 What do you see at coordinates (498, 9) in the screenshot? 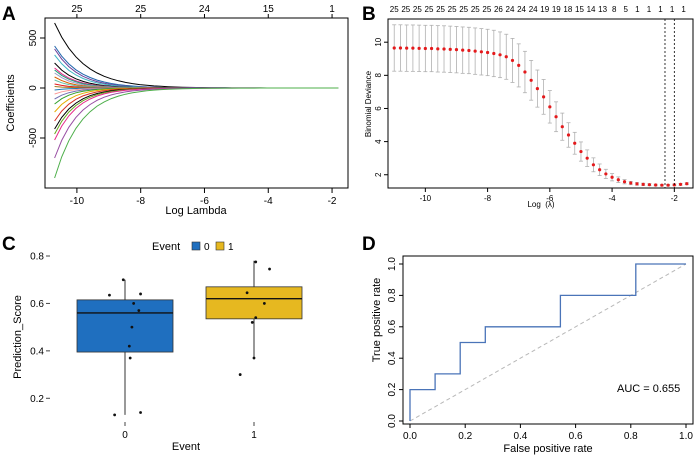
I see `b-toptick-label-9: 26` at bounding box center [498, 9].